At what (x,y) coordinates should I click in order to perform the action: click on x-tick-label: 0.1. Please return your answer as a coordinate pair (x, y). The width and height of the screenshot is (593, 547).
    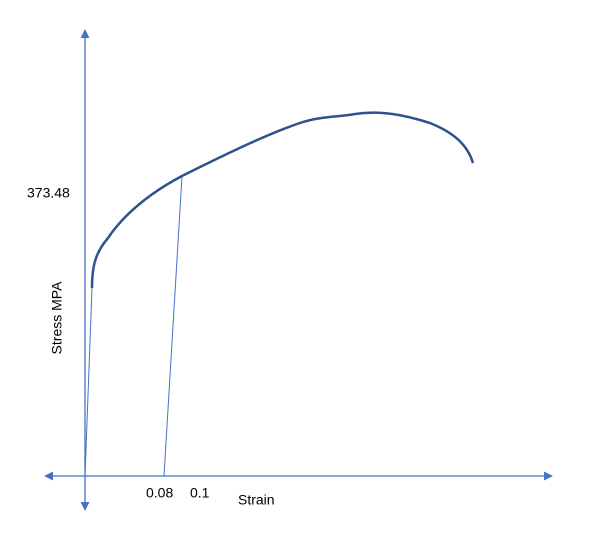
    Looking at the image, I should click on (200, 493).